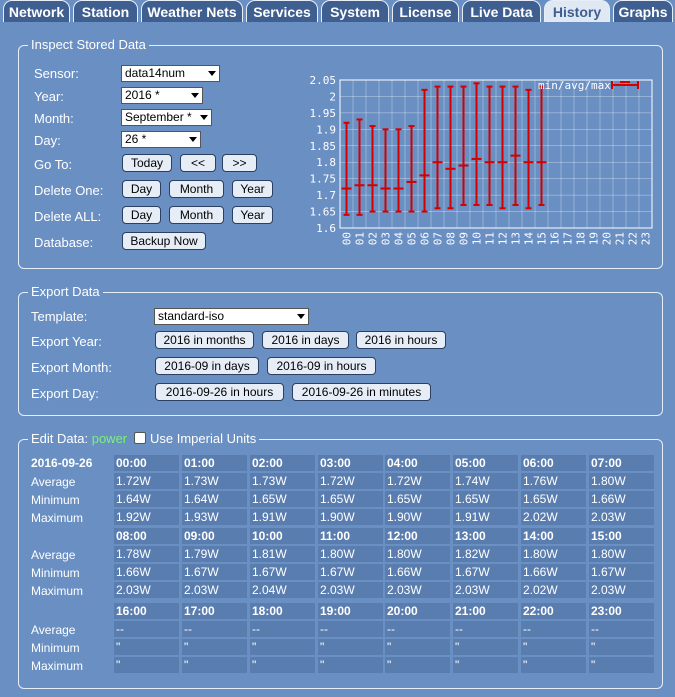 The width and height of the screenshot is (675, 697). I want to click on today-button: Today, so click(147, 163).